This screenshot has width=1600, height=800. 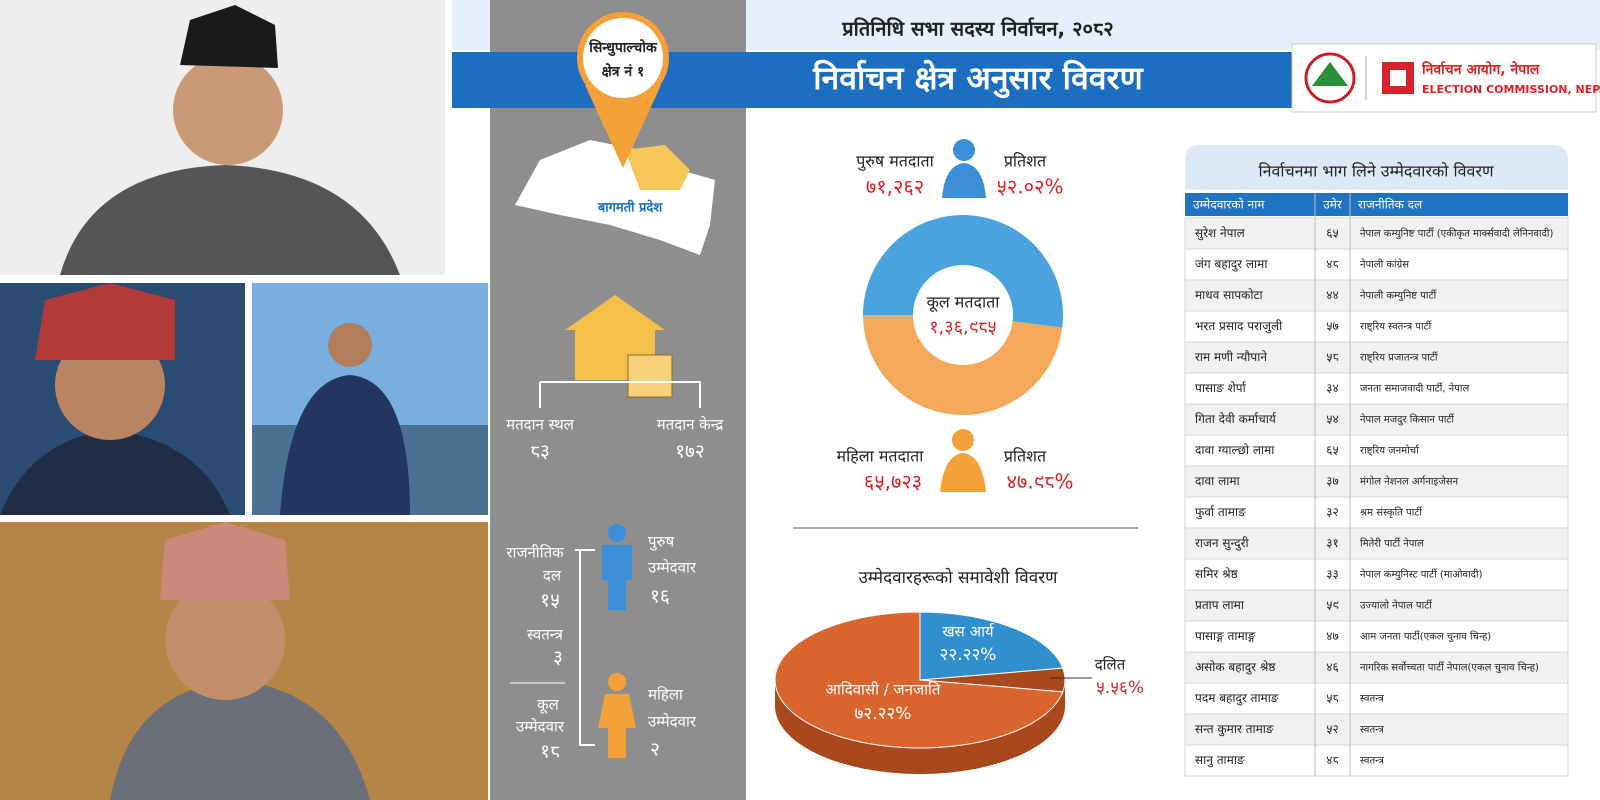 I want to click on table-cell: ४८, so click(x=1332, y=760).